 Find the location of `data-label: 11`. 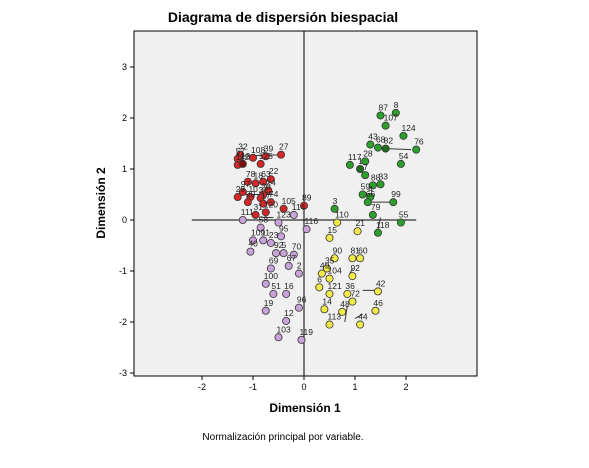

data-label: 11 is located at coordinates (265, 232).